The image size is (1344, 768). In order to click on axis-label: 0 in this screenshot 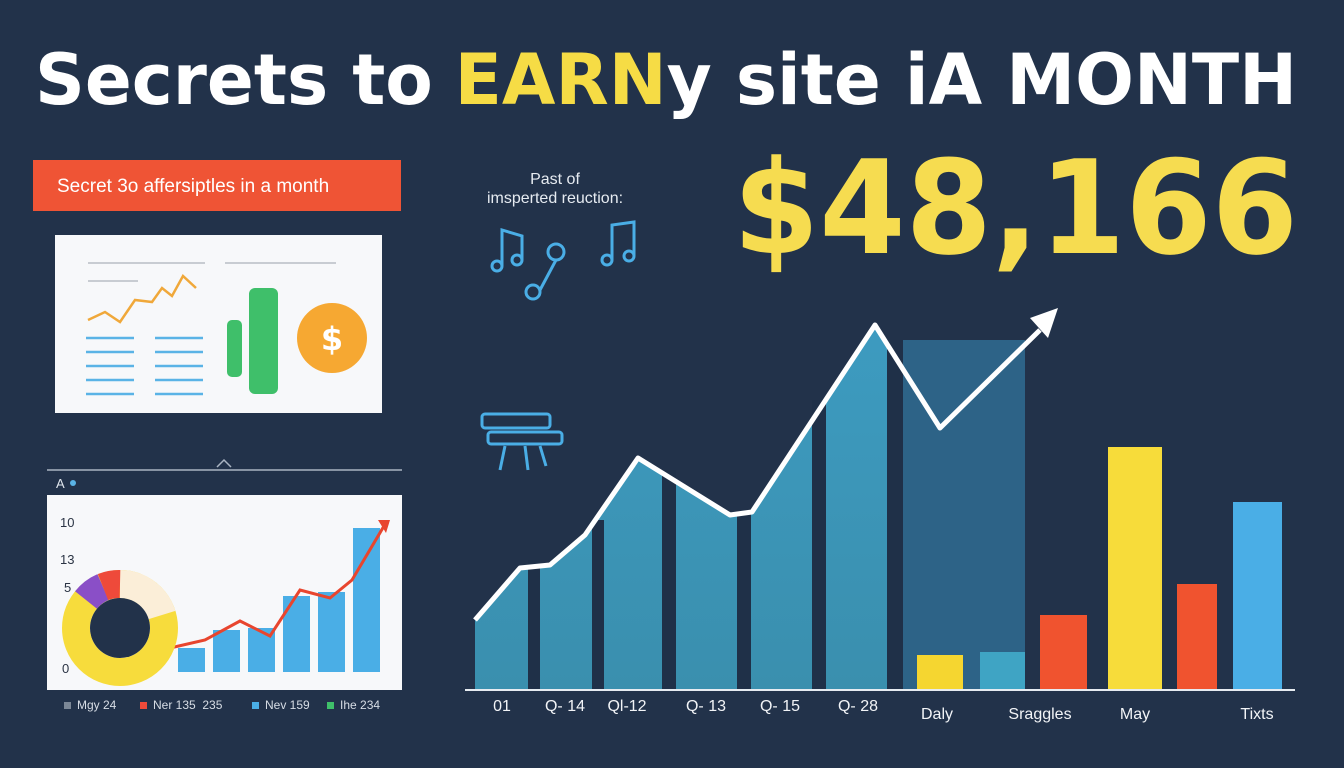, I will do `click(65, 668)`.